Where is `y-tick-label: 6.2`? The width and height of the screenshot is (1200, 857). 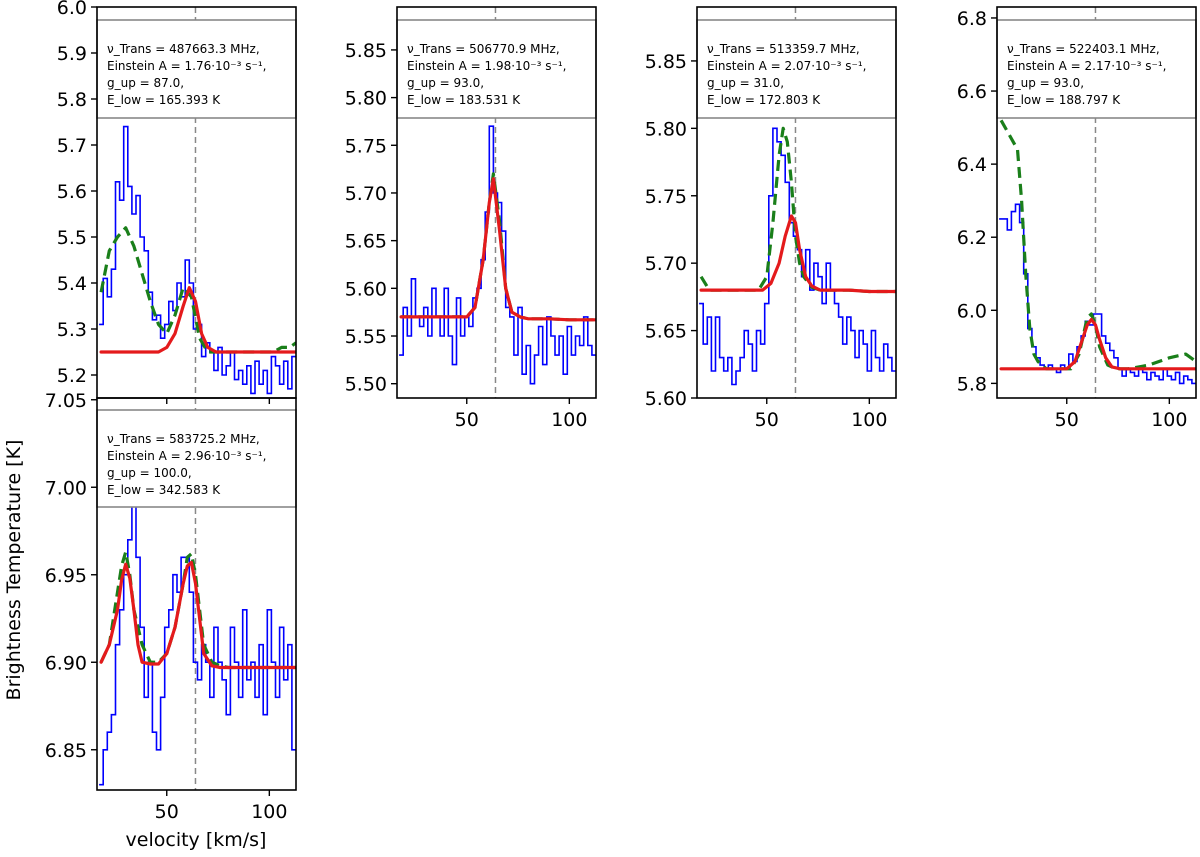 y-tick-label: 6.2 is located at coordinates (972, 238).